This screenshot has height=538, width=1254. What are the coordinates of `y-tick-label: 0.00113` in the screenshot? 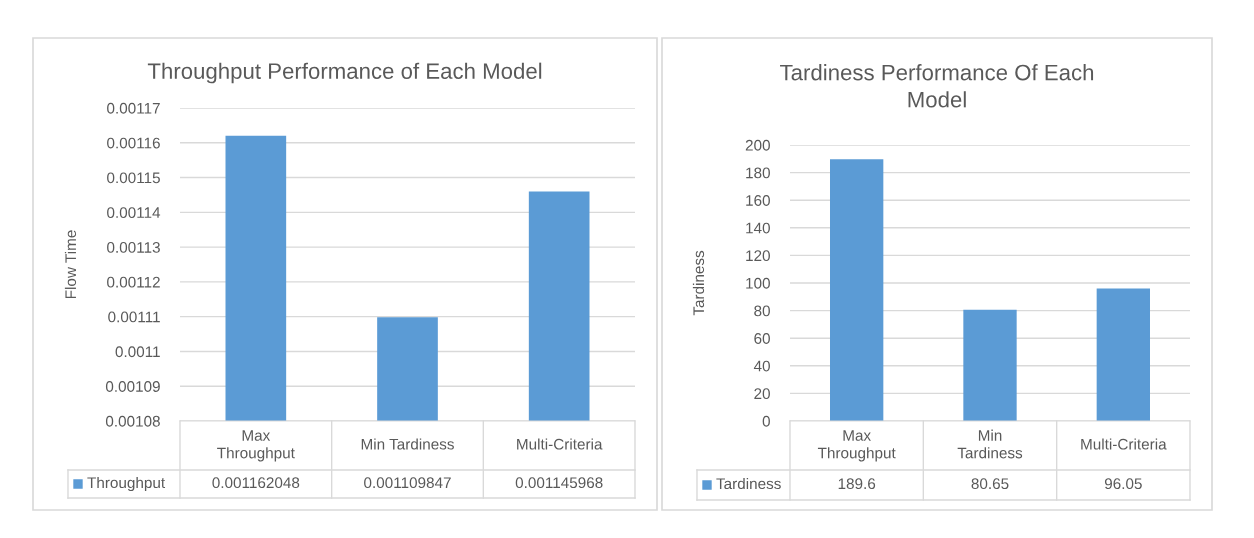 It's located at (133, 247).